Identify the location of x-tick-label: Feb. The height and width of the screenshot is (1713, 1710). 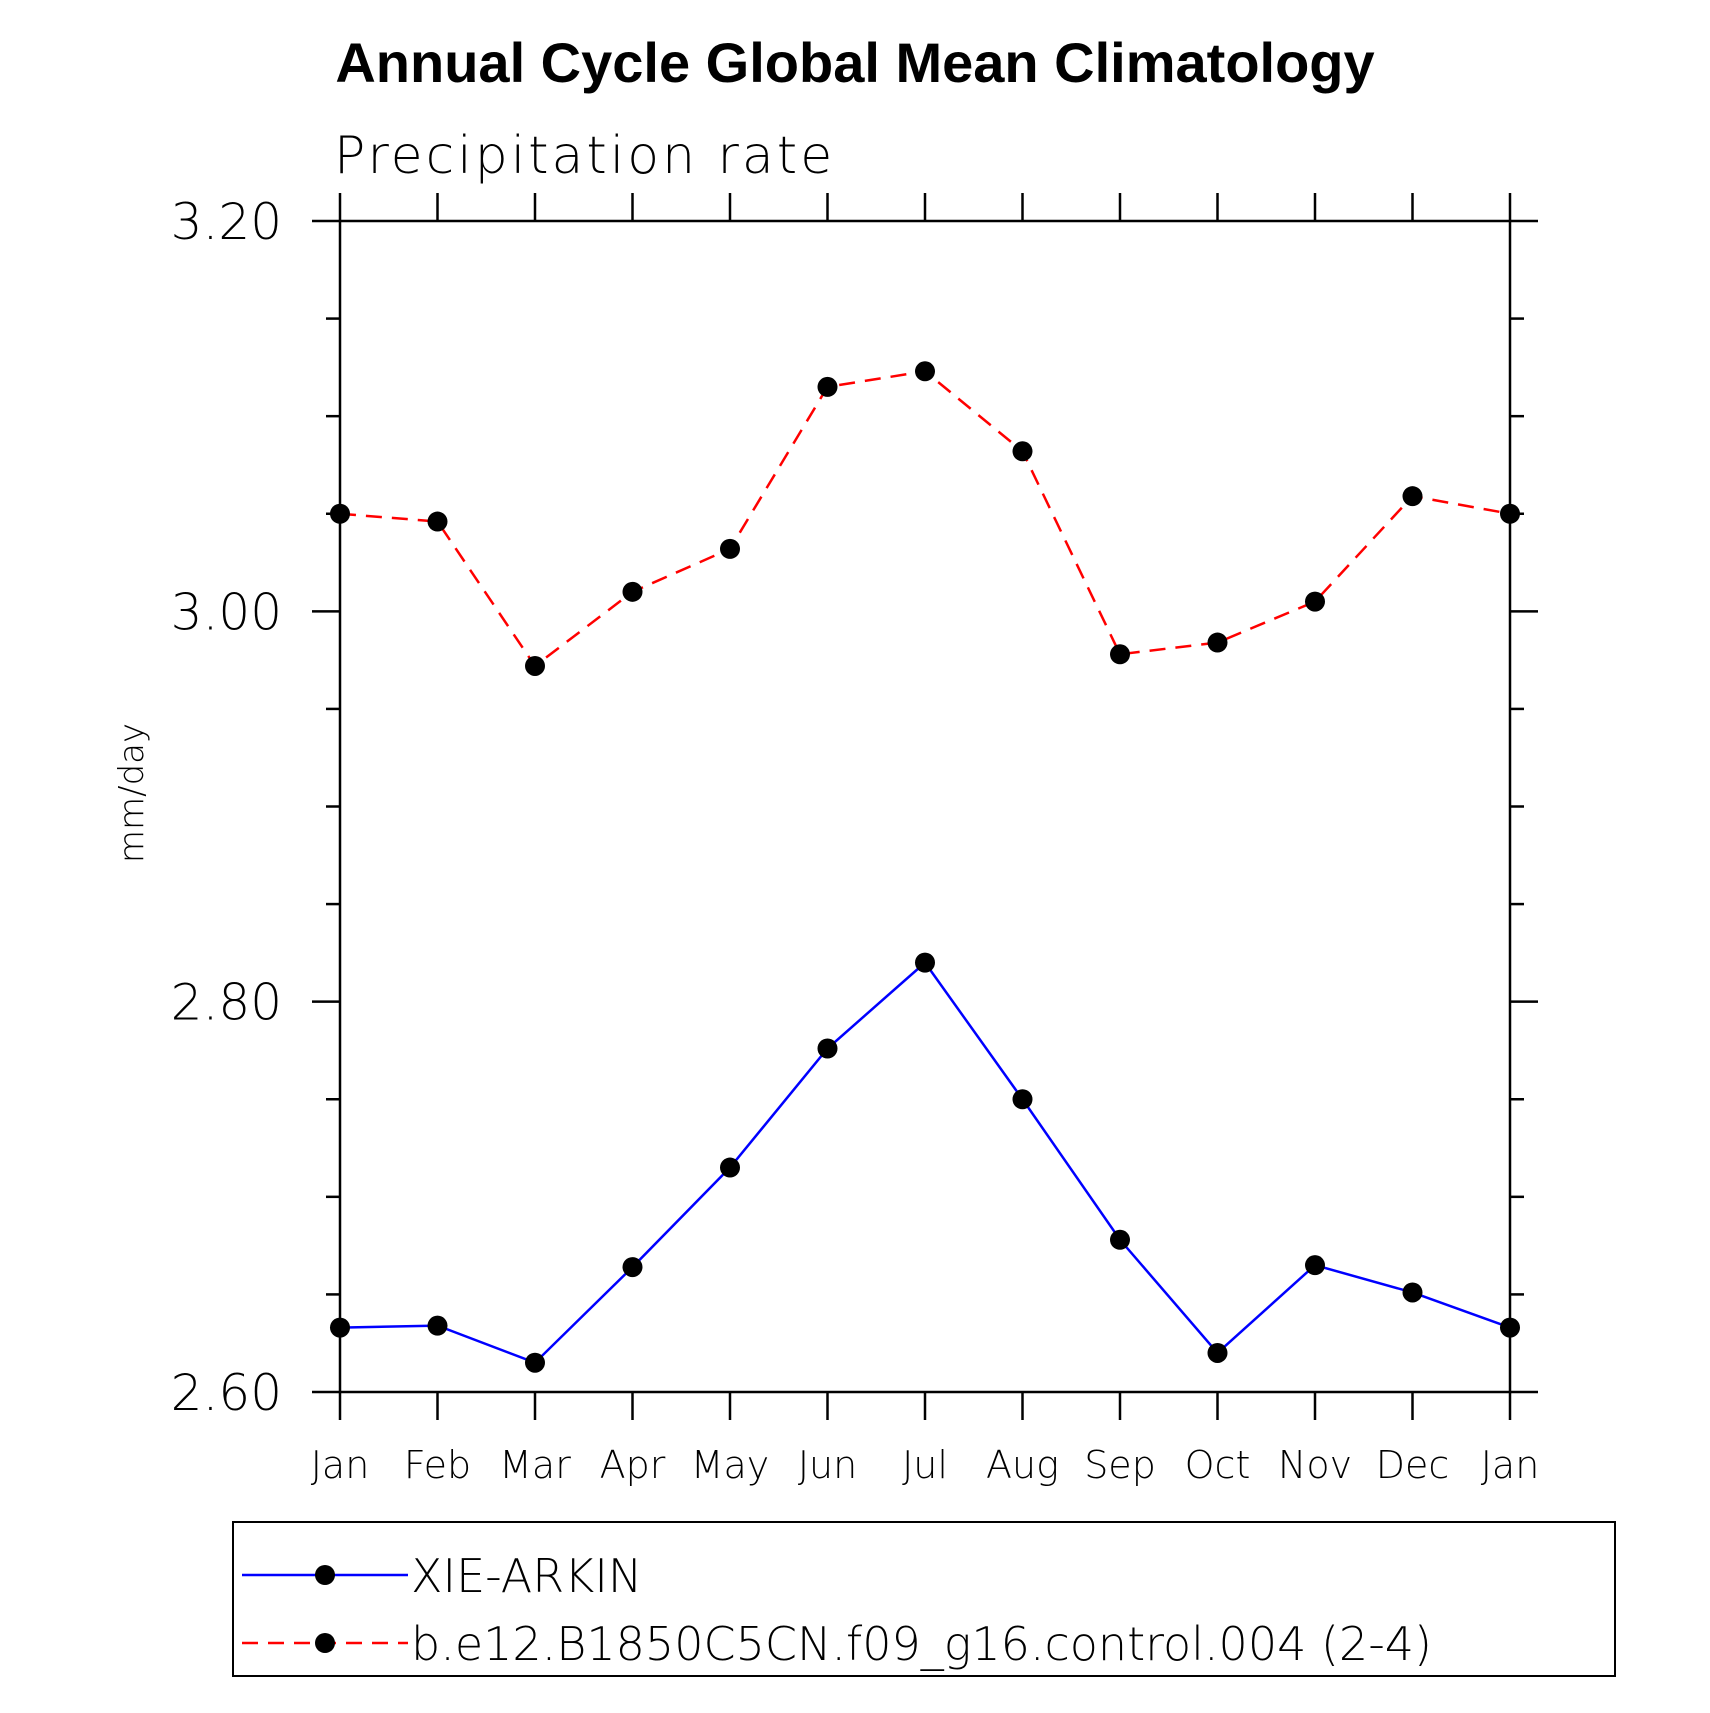
(437, 1465).